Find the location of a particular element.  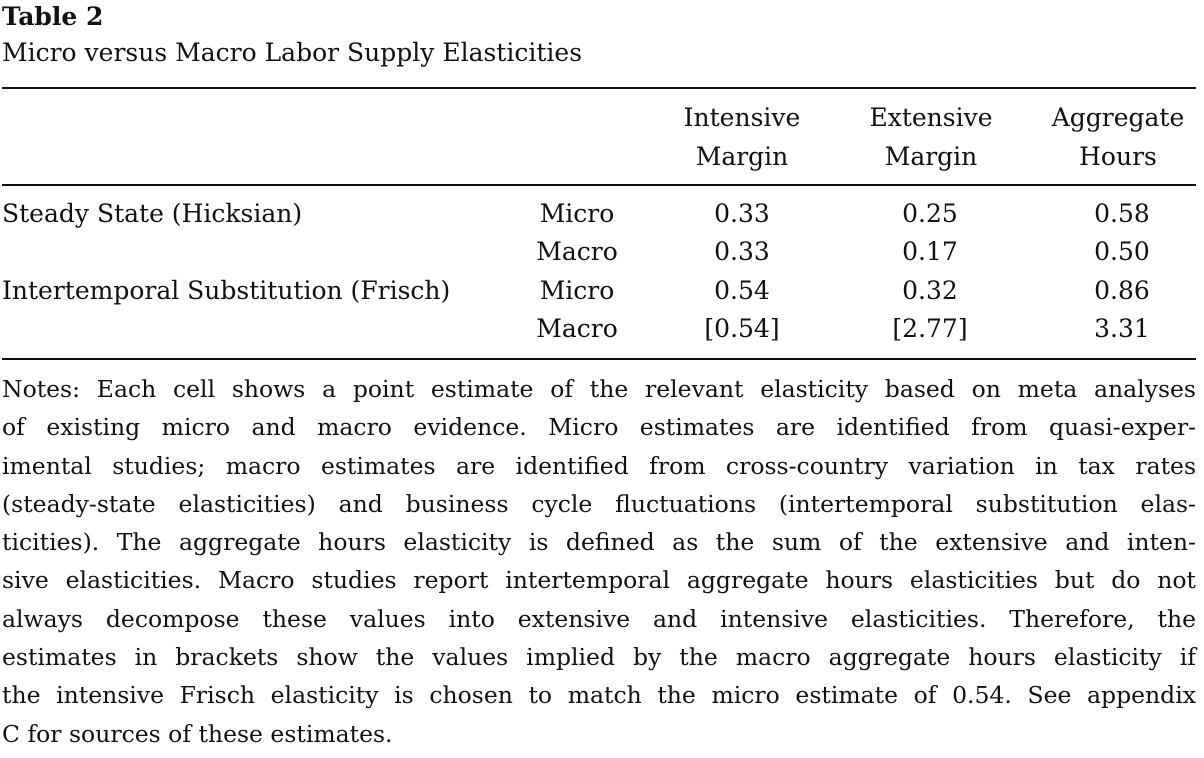

cell-aggregate: 3.31 is located at coordinates (1122, 328).